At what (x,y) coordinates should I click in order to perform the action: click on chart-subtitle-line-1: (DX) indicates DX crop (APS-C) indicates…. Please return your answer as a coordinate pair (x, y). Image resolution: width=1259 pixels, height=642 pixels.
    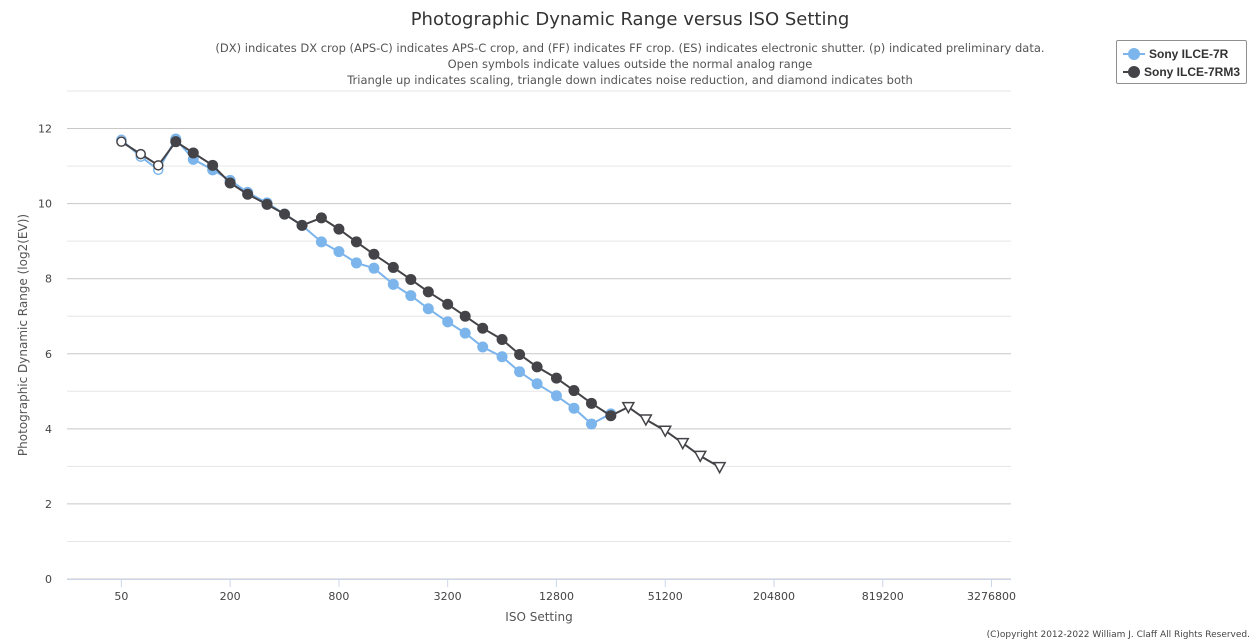
    Looking at the image, I should click on (629, 48).